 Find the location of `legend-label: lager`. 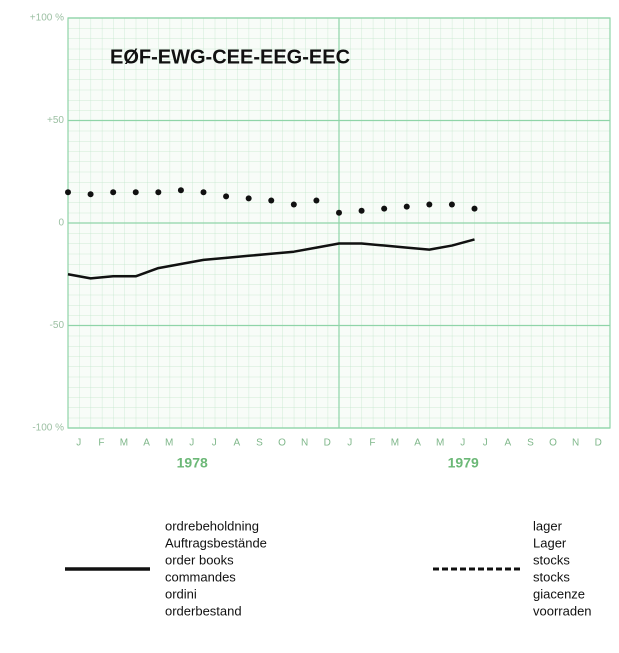

legend-label: lager is located at coordinates (548, 525).